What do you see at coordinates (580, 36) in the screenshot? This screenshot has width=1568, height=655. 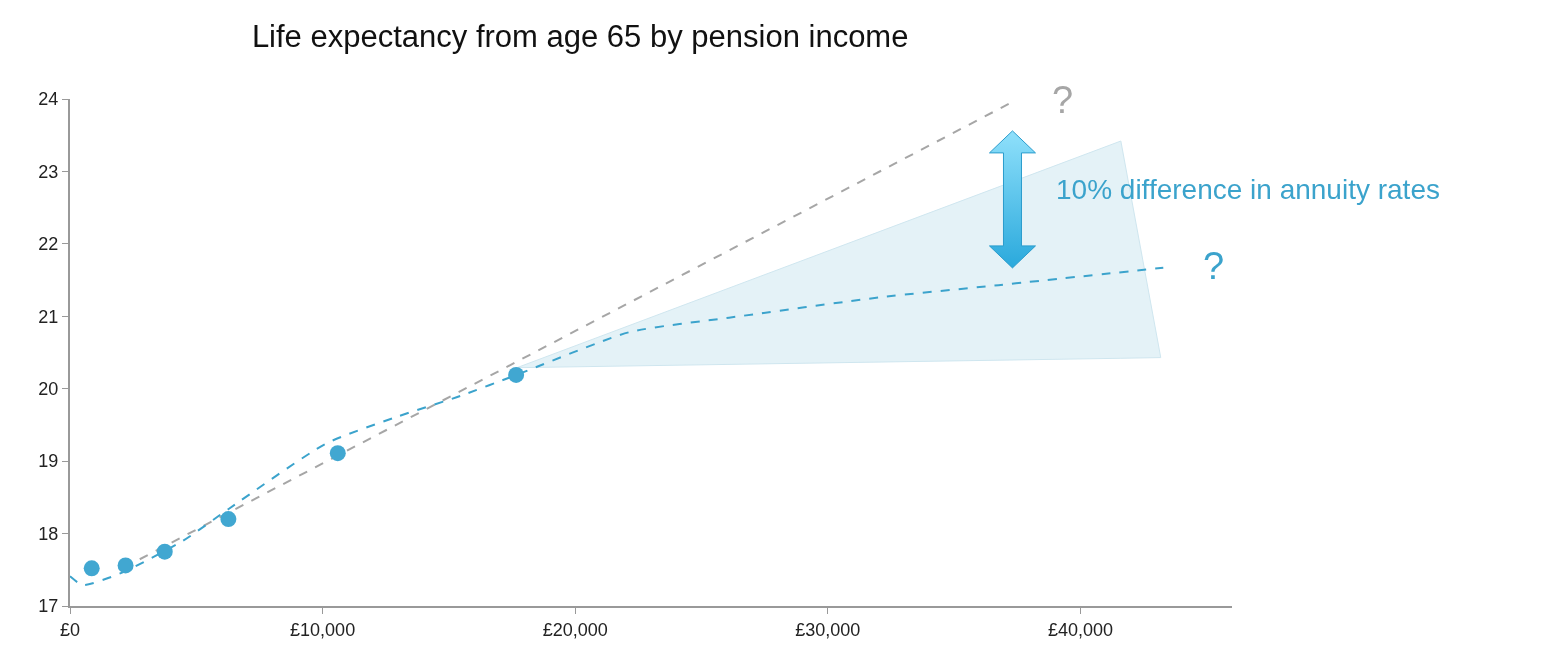 I see `chart-title: Life expectancy from age 65 by pension income` at bounding box center [580, 36].